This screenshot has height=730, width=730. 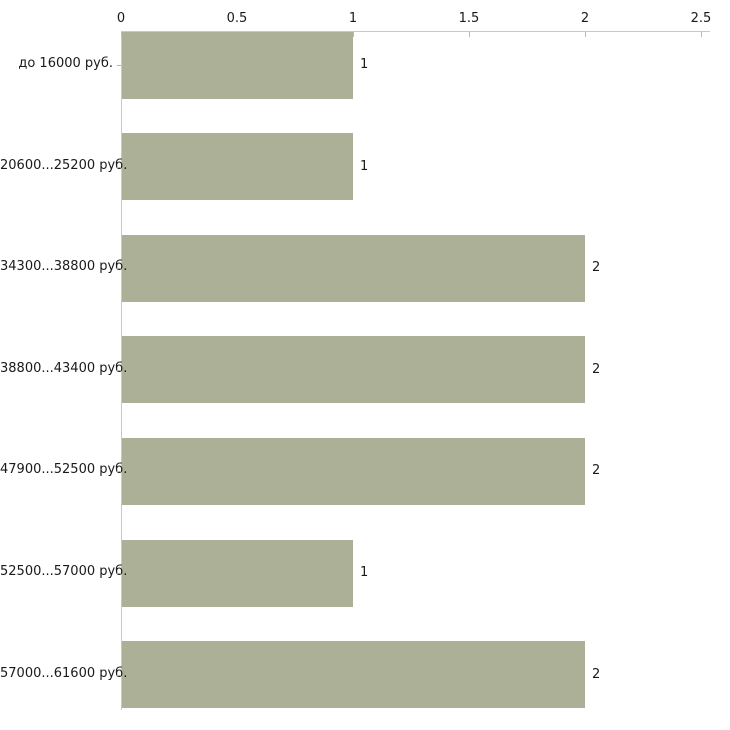 What do you see at coordinates (65, 63) in the screenshot?
I see `category-label: до 16000 руб.` at bounding box center [65, 63].